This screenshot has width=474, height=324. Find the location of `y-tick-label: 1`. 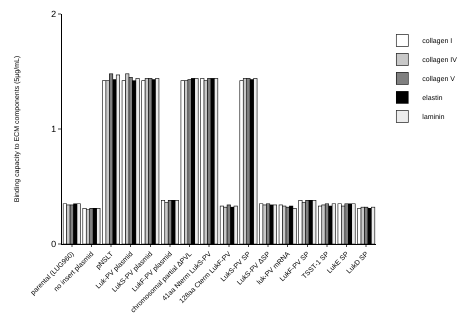

y-tick-label: 1 is located at coordinates (53, 129).